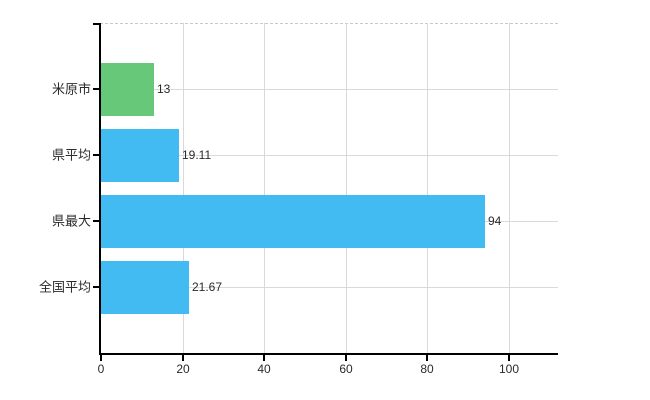 The height and width of the screenshot is (400, 650). I want to click on x-axis-tick-label: 60, so click(346, 369).